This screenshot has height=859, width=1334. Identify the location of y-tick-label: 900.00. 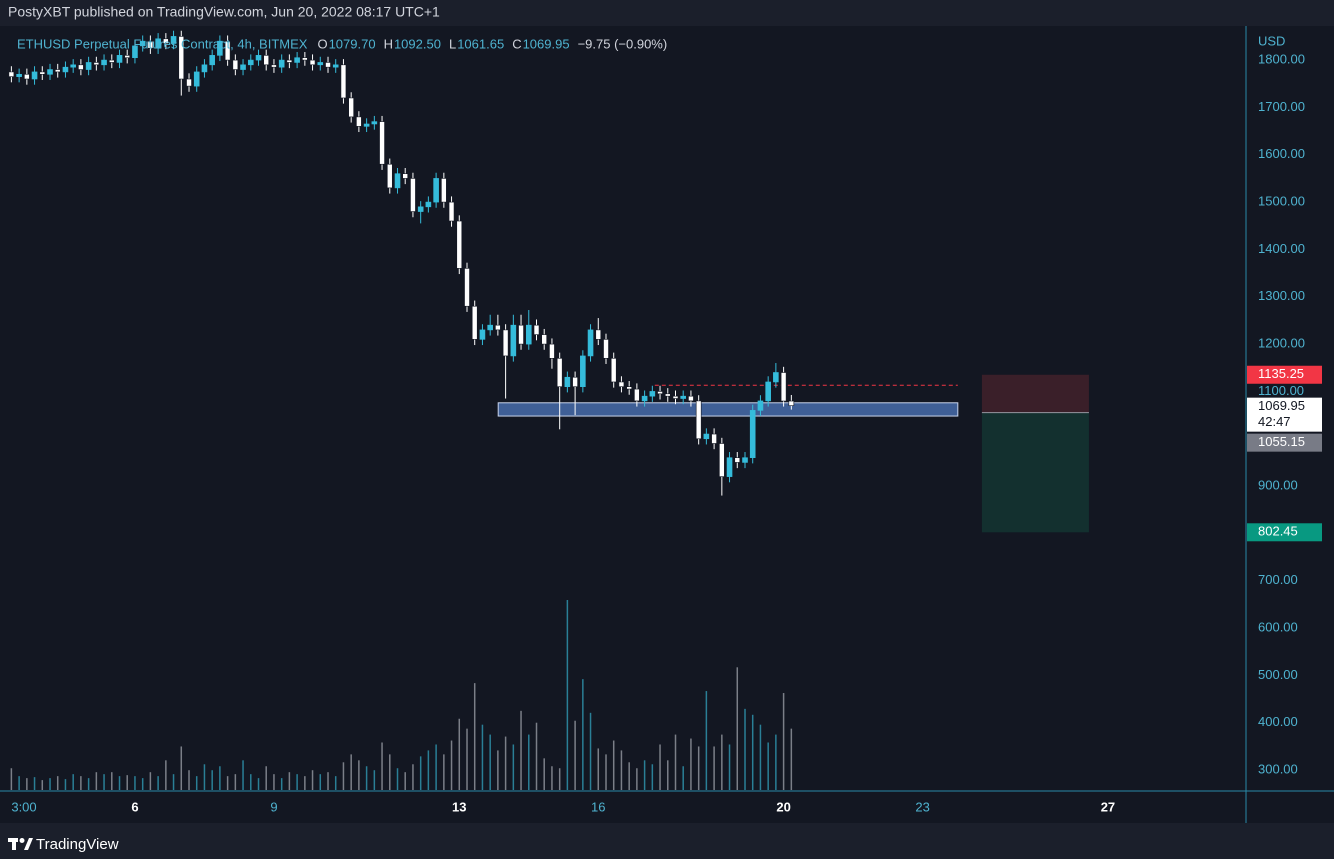
(1278, 485).